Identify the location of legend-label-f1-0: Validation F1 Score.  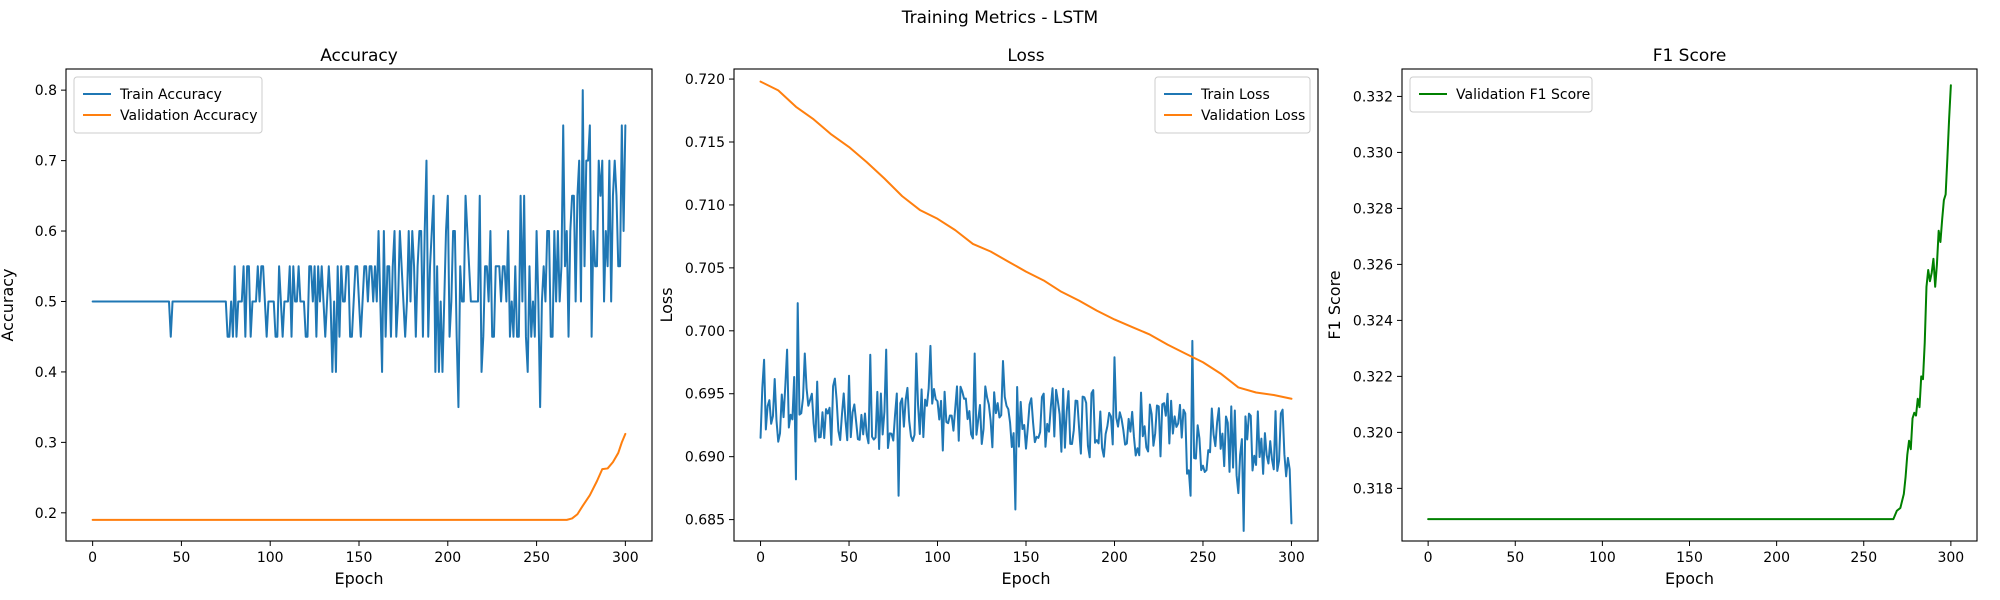
(1523, 95).